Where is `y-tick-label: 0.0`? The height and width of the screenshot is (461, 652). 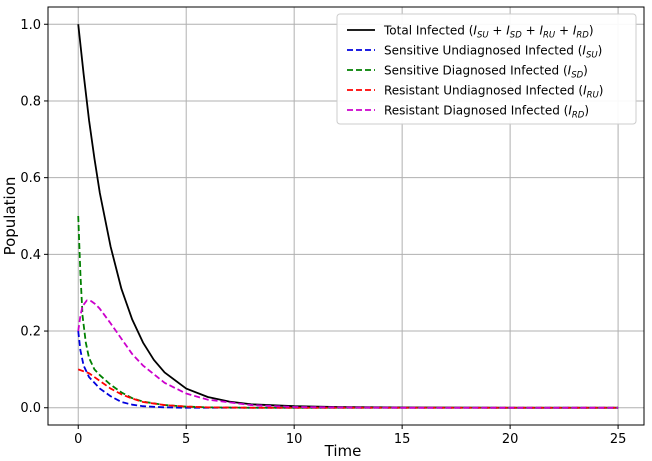 y-tick-label: 0.0 is located at coordinates (30, 408).